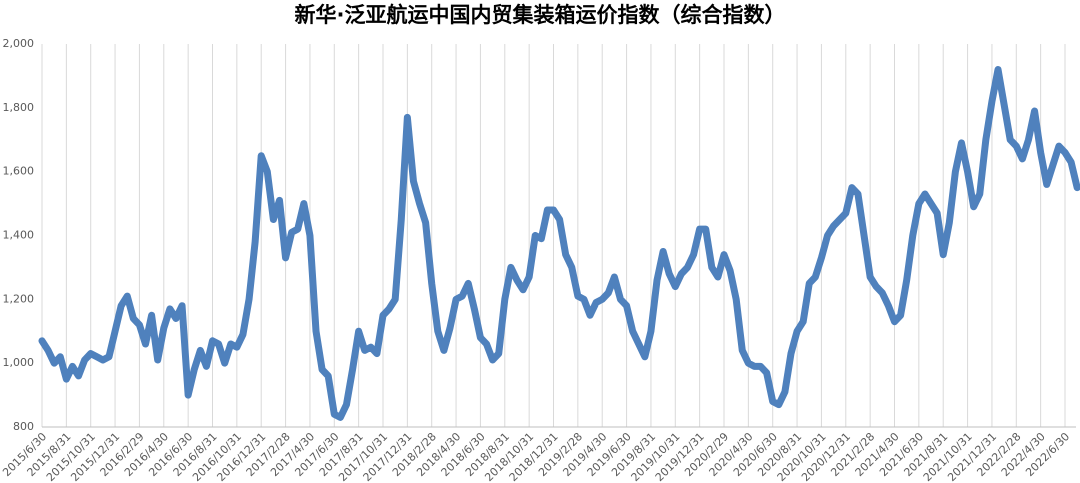 This screenshot has width=1080, height=483. I want to click on y-tick-label: 1,000, so click(19, 362).